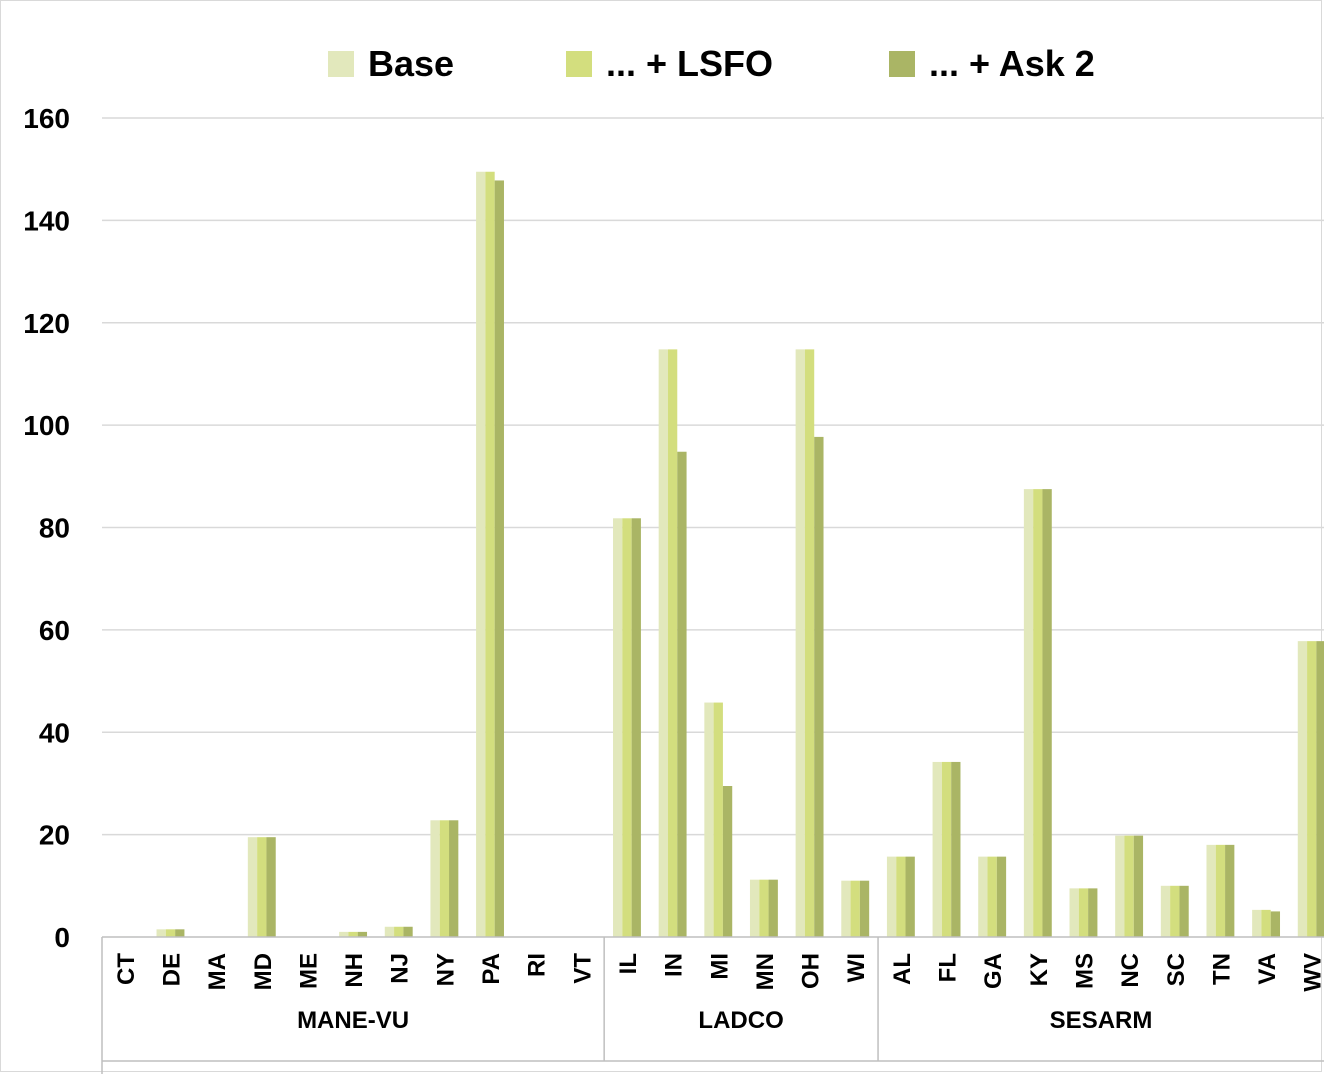 The width and height of the screenshot is (1324, 1074). I want to click on x-tick-label: RI, so click(537, 965).